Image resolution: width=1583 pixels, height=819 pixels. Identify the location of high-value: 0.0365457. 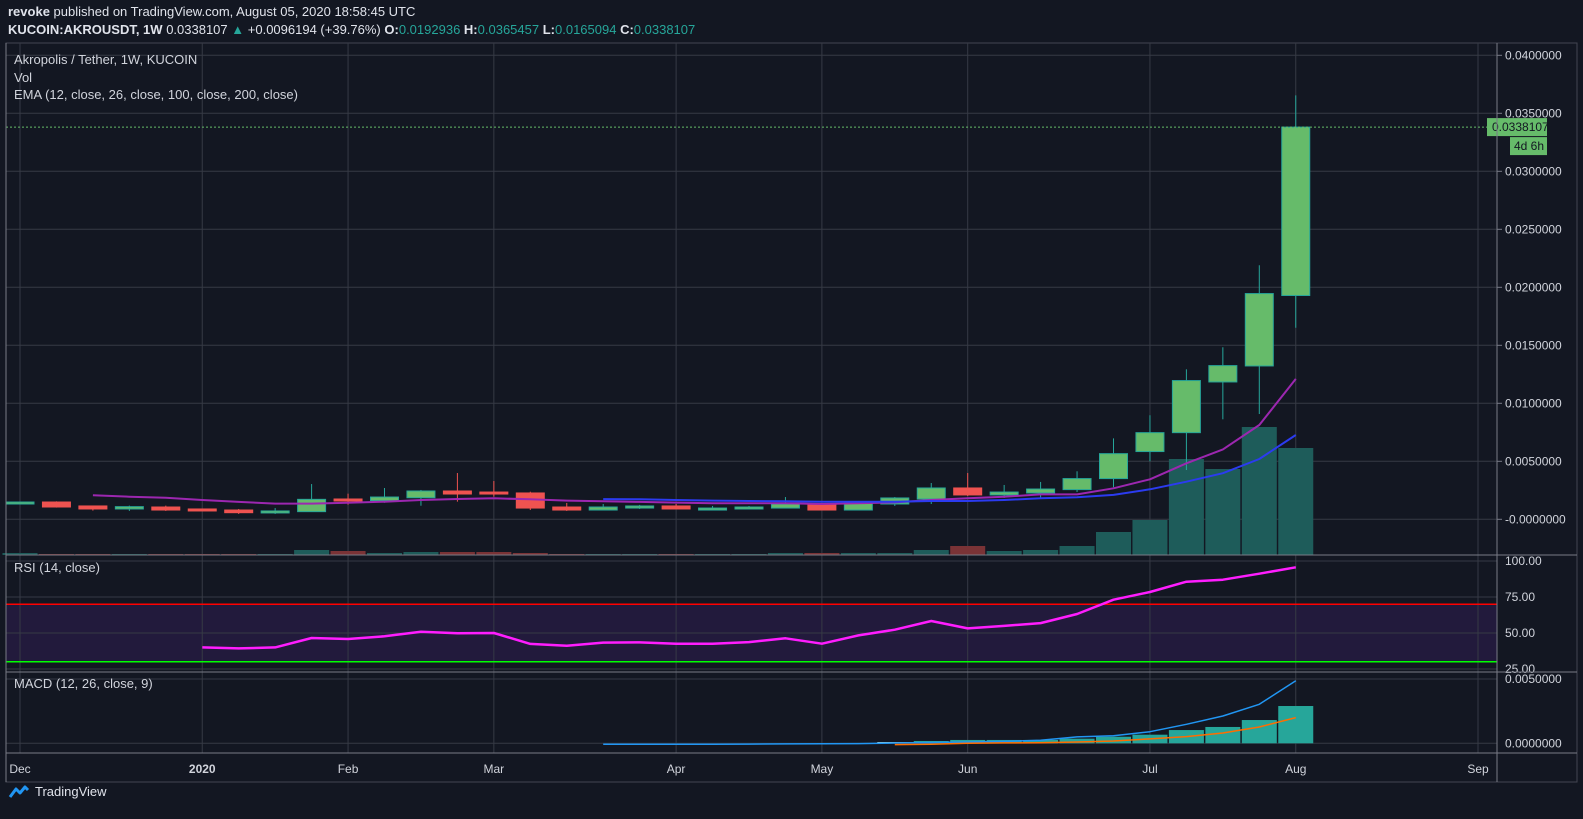
(508, 29).